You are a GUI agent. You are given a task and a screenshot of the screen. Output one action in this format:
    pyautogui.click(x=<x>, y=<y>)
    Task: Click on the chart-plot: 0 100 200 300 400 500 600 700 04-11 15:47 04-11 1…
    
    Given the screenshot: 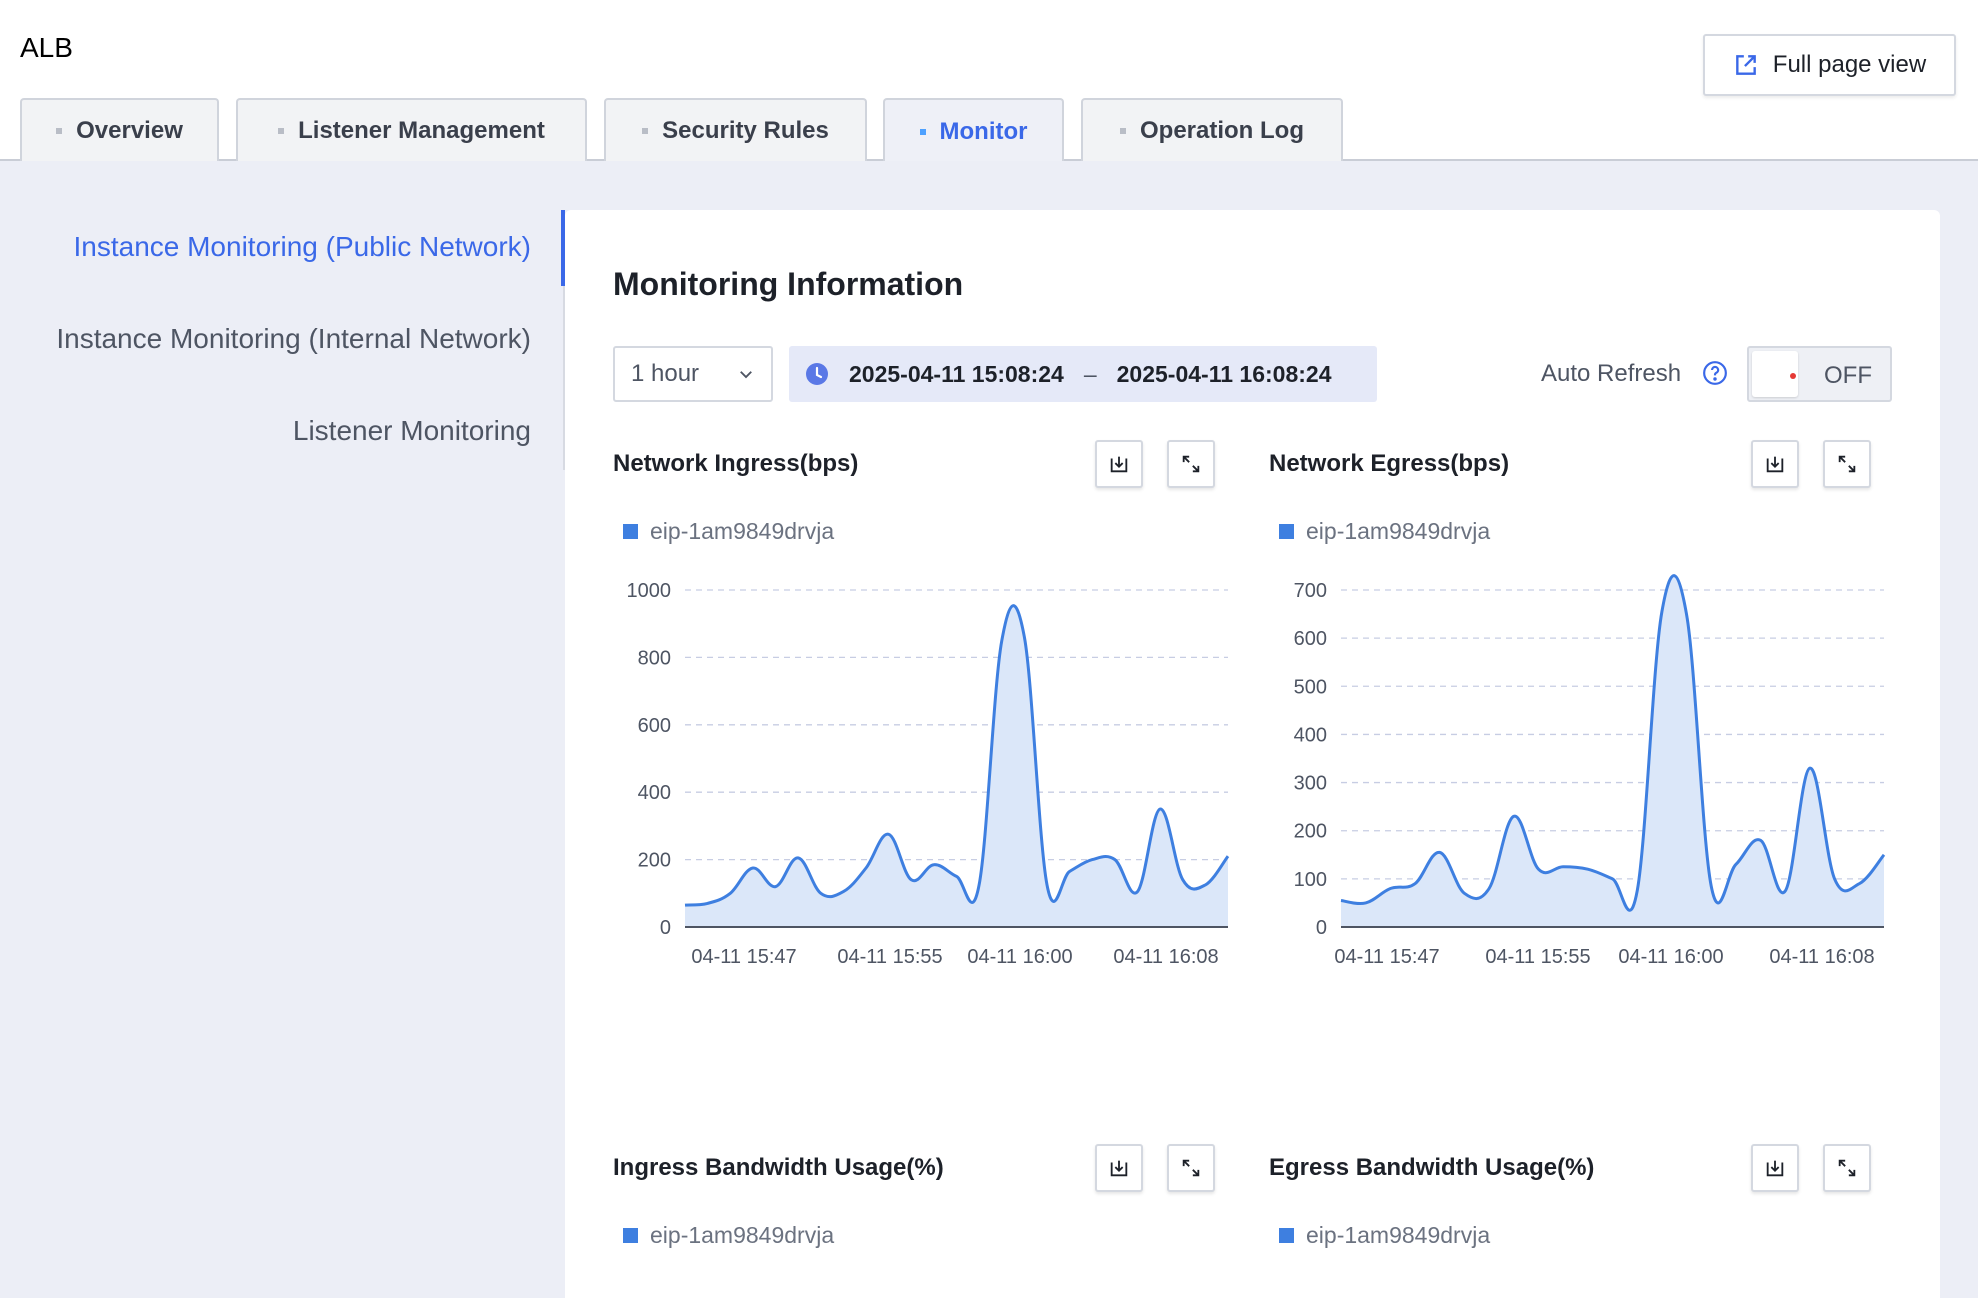 What is the action you would take?
    pyautogui.click(x=1590, y=771)
    